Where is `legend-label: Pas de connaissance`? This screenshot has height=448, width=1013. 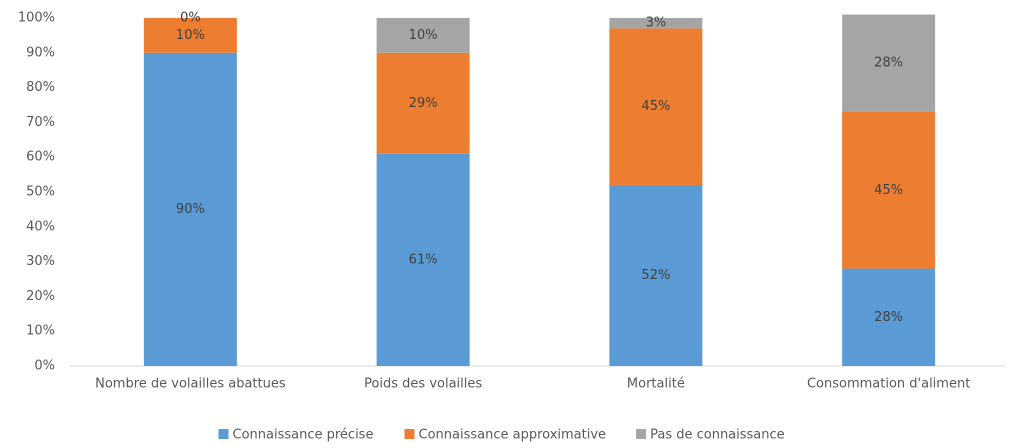
legend-label: Pas de connaissance is located at coordinates (717, 435).